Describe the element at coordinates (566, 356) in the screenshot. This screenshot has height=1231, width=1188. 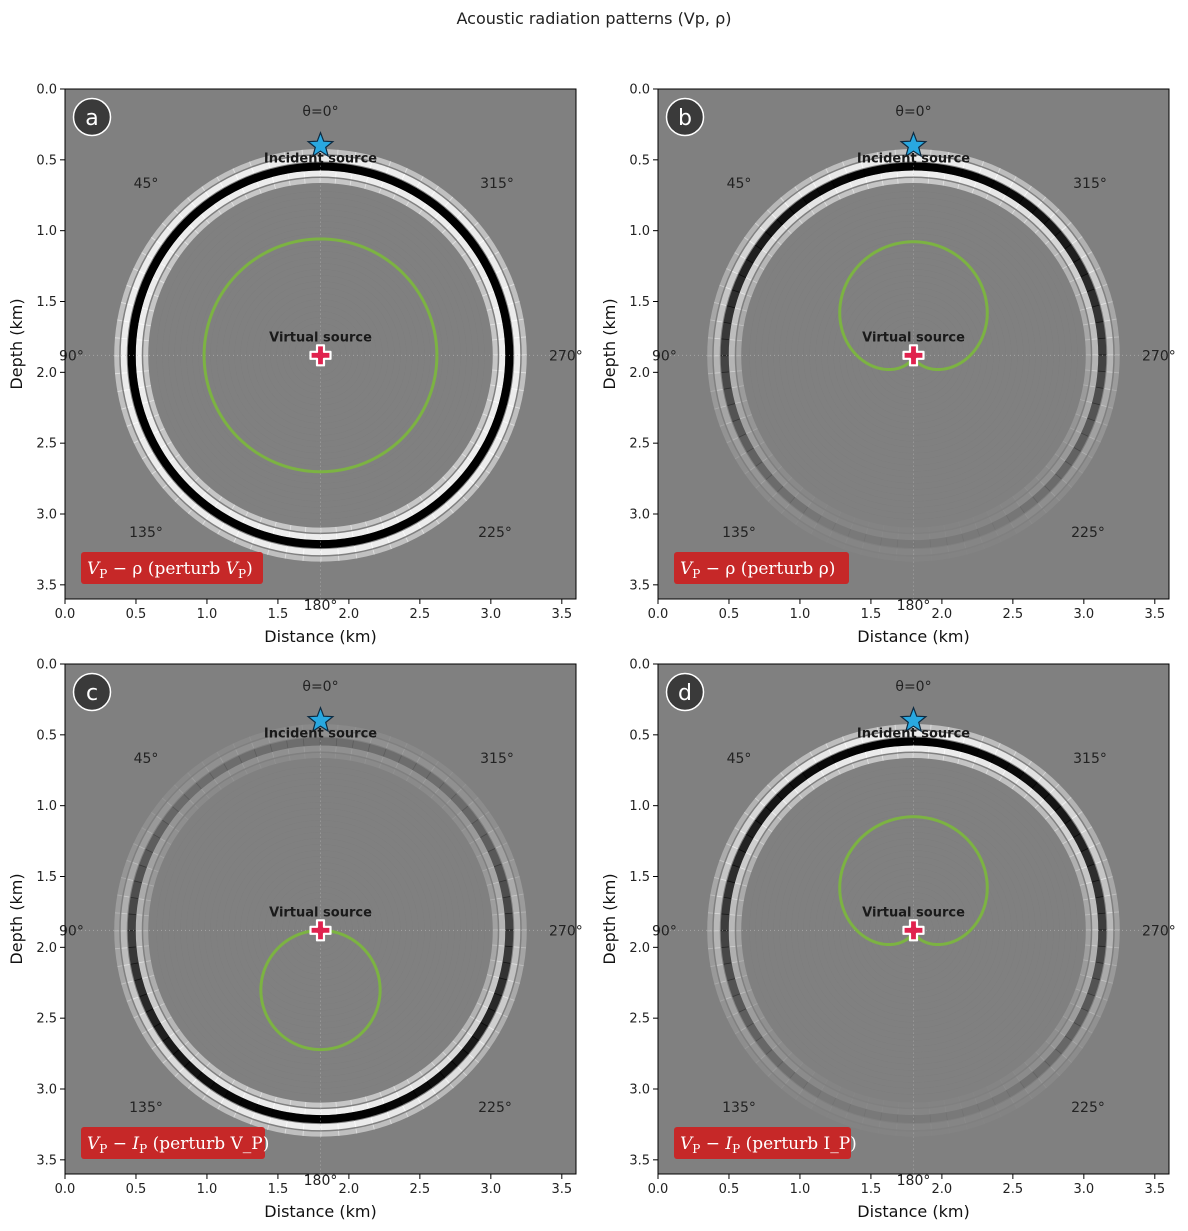
I see `angle-label-t270: 270°` at that location.